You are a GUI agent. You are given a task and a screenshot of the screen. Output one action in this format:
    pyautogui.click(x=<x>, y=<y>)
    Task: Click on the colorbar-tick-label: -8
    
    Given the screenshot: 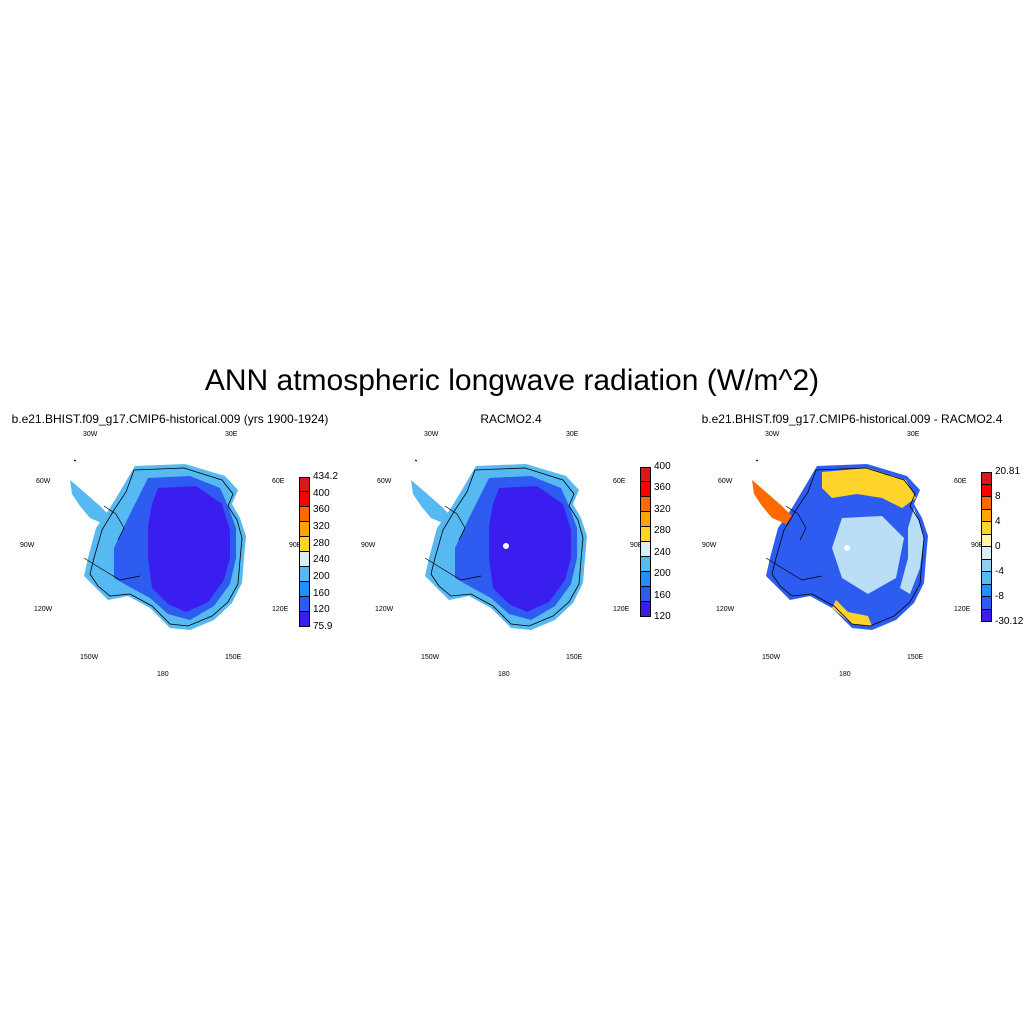 What is the action you would take?
    pyautogui.click(x=999, y=596)
    